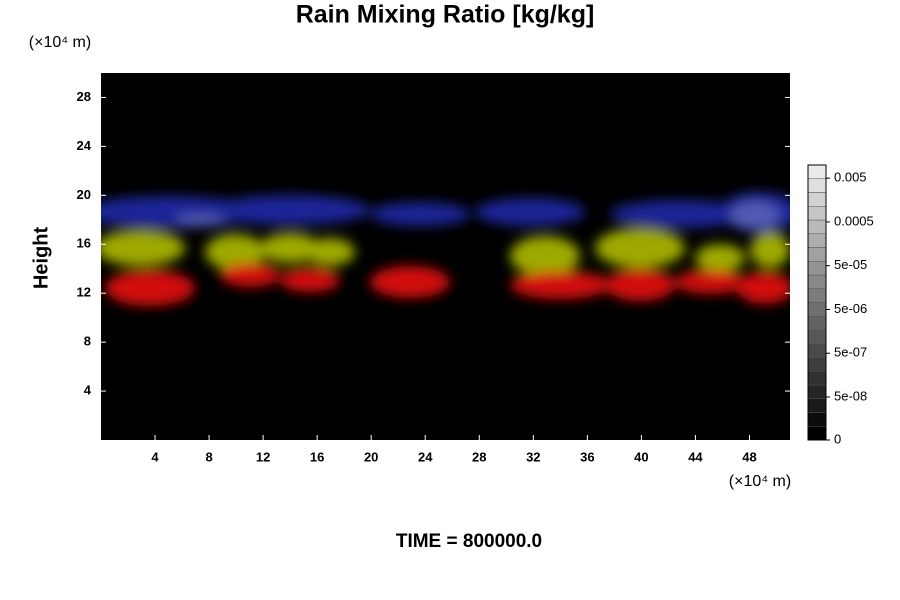  I want to click on y-axis-label: Height, so click(41, 258).